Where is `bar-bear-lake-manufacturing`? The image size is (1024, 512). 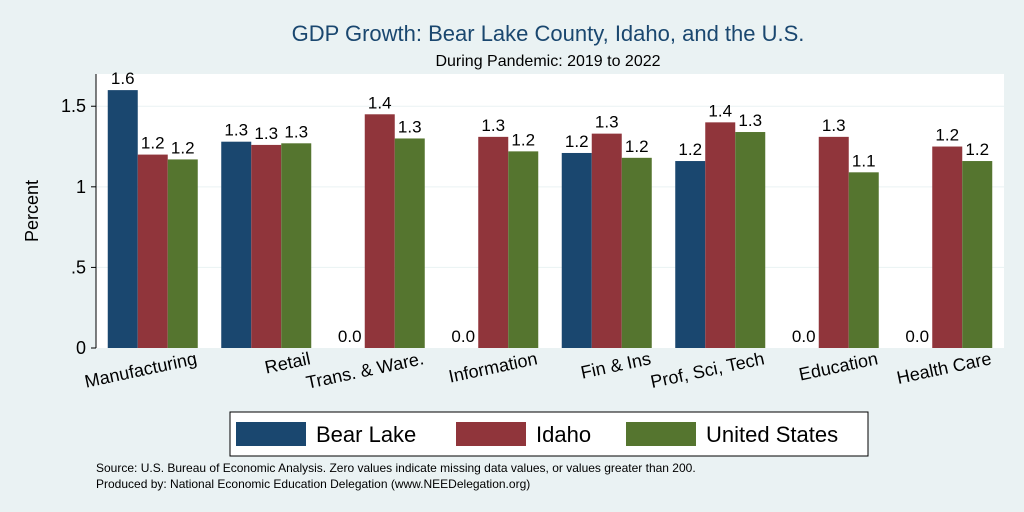 bar-bear-lake-manufacturing is located at coordinates (122, 219).